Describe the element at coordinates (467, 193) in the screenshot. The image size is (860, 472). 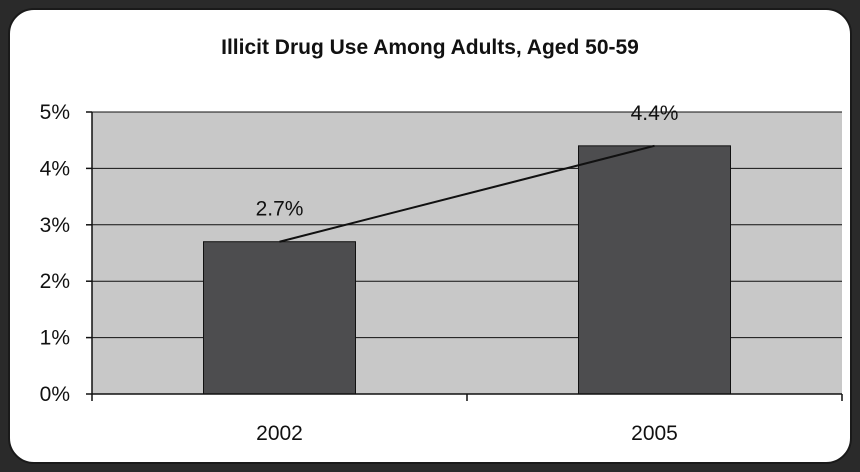
I see `trend-line` at that location.